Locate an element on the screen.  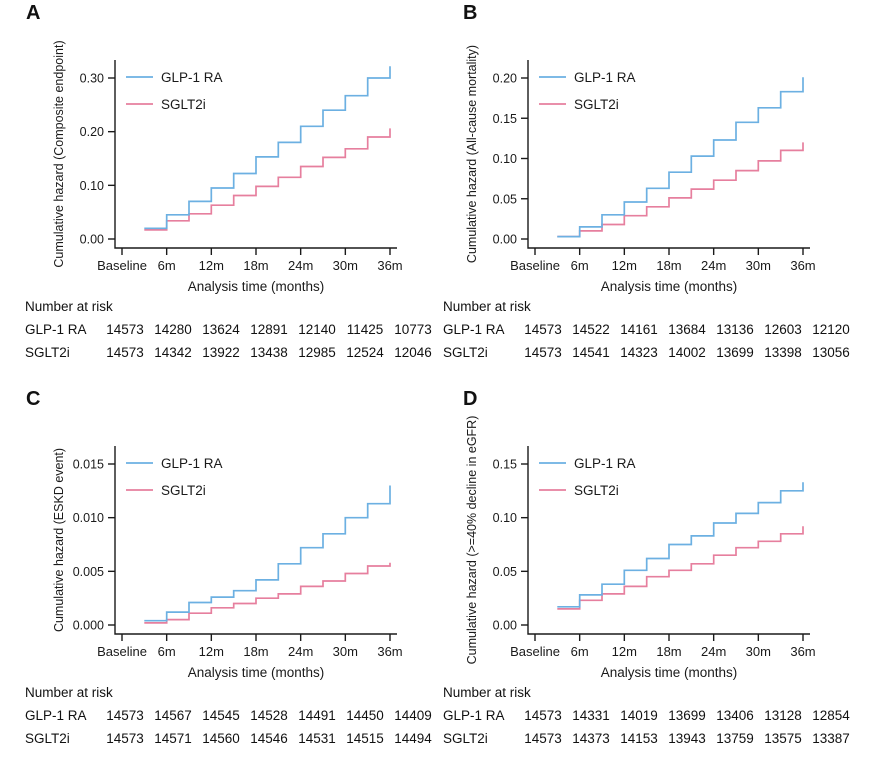
risk-value: 13387 is located at coordinates (831, 738).